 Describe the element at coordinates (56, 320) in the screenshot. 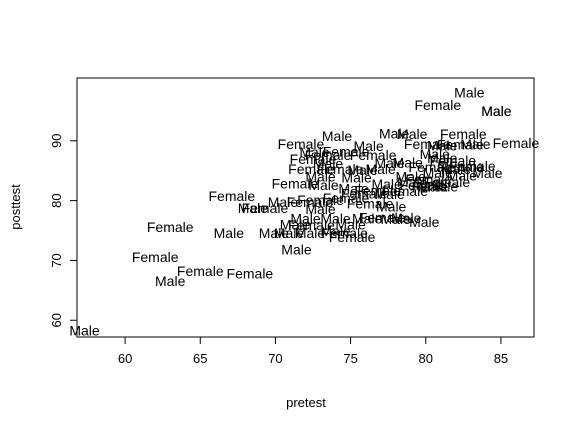

I see `y-tick-label: 60` at that location.